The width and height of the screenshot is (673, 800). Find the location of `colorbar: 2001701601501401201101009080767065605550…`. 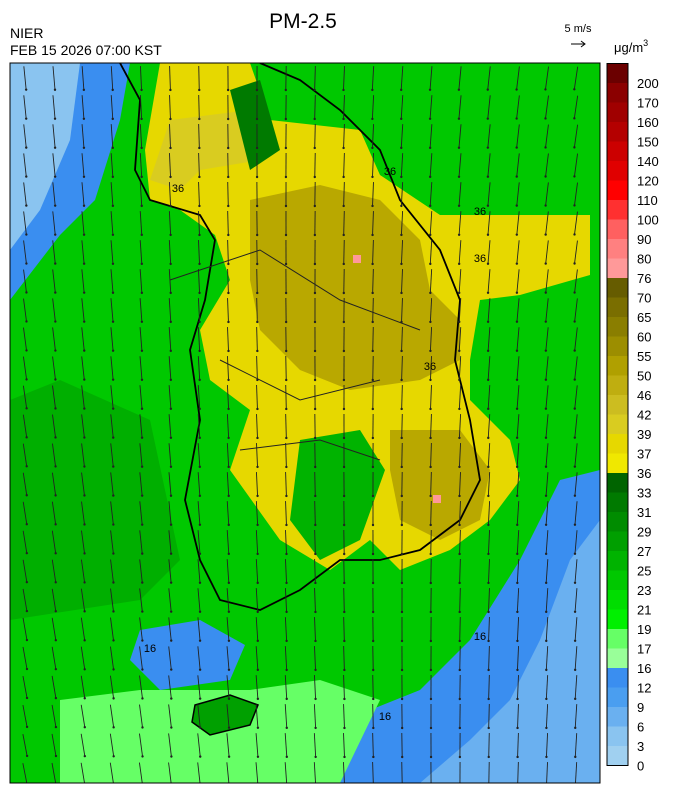

colorbar: 2001701601501401201101009080767065605550… is located at coordinates (633, 419).